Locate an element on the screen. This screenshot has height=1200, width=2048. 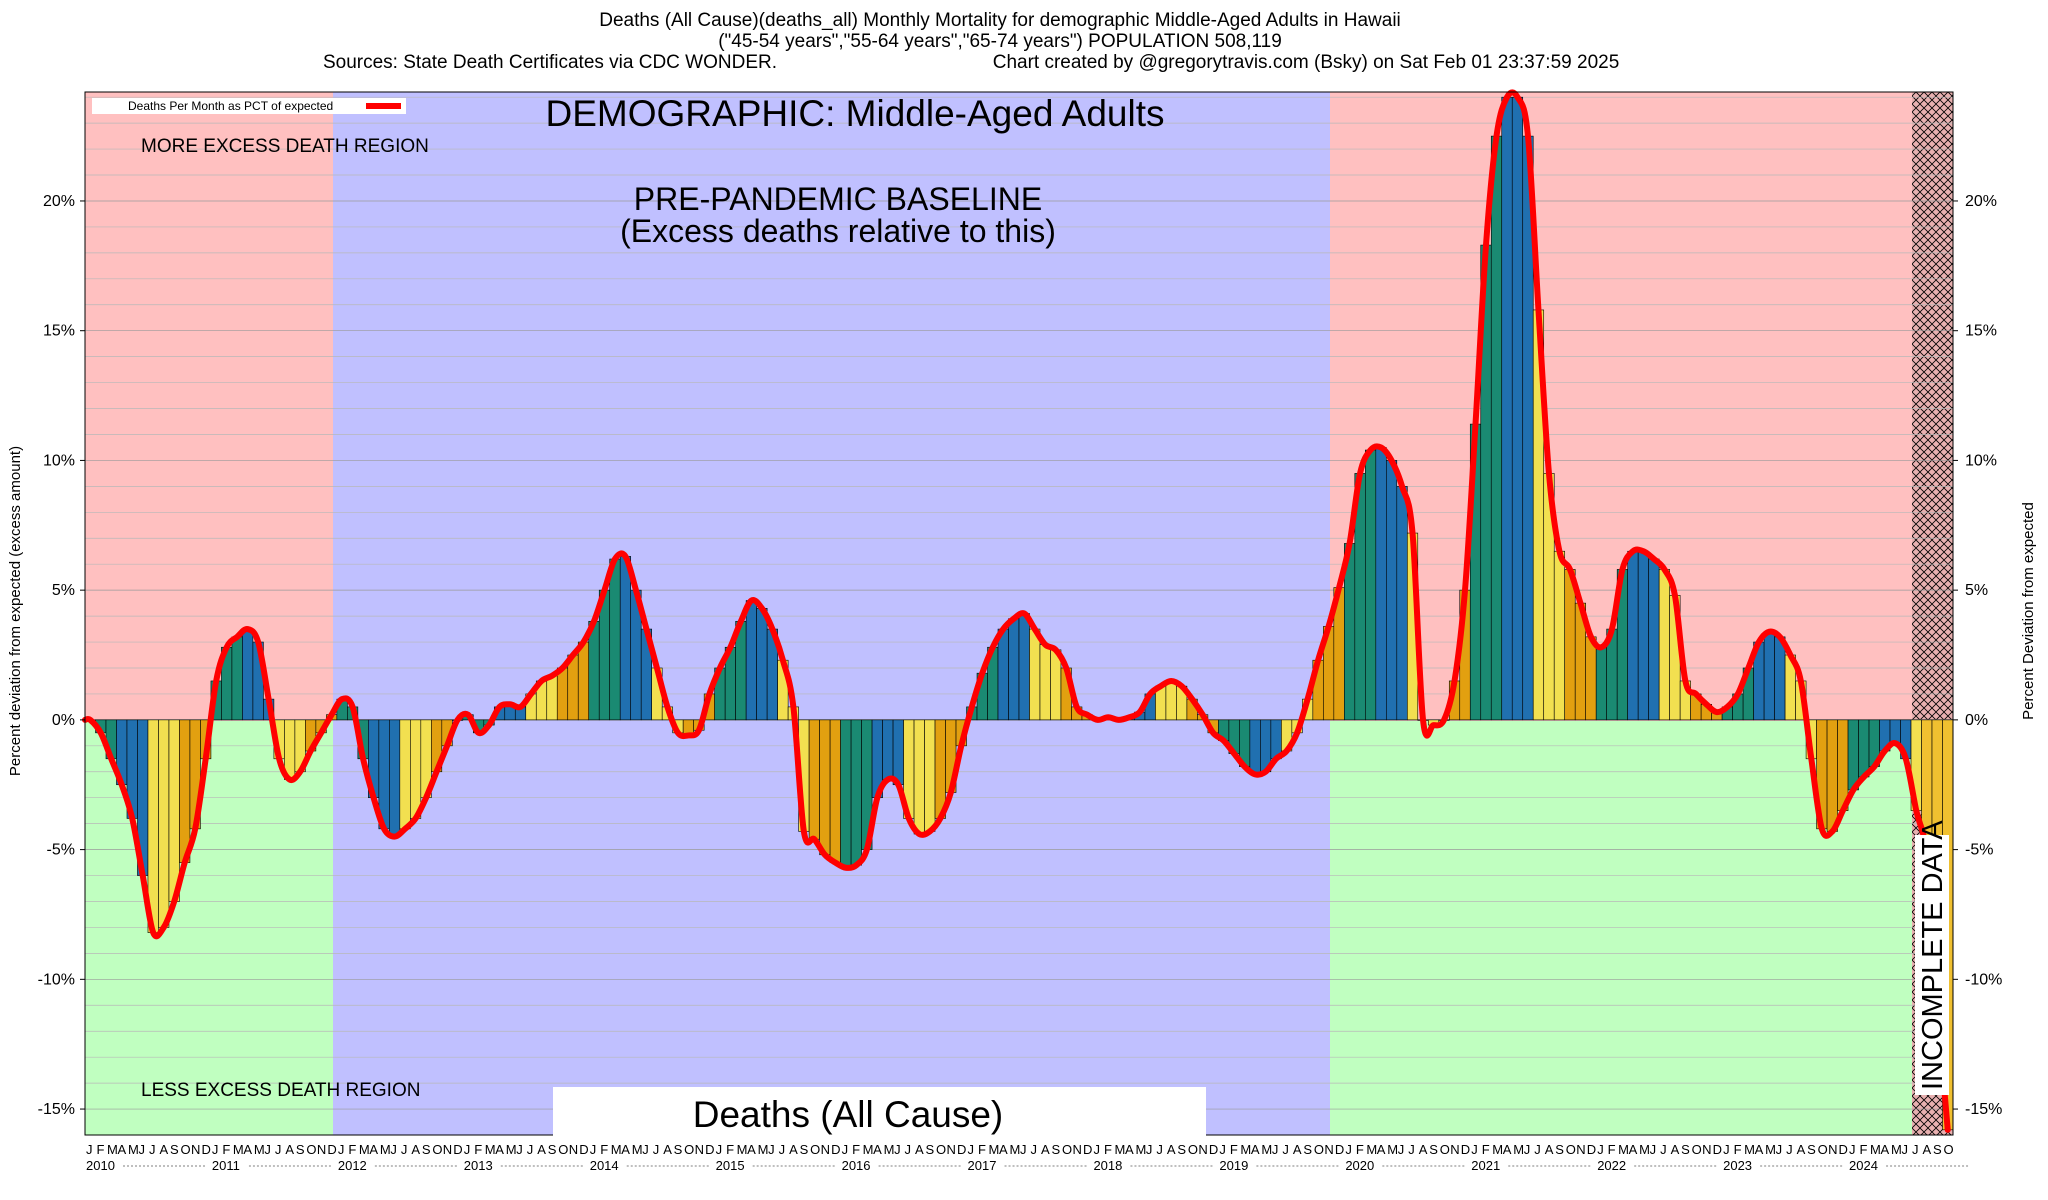
y-tick-right: -5% is located at coordinates (1979, 850).